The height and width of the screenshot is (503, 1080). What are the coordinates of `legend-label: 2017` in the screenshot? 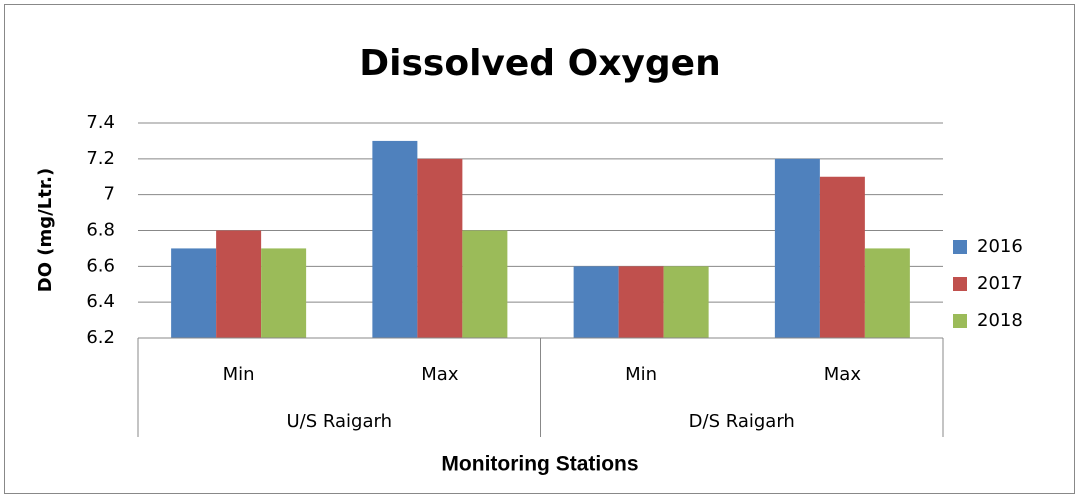 It's located at (1000, 283).